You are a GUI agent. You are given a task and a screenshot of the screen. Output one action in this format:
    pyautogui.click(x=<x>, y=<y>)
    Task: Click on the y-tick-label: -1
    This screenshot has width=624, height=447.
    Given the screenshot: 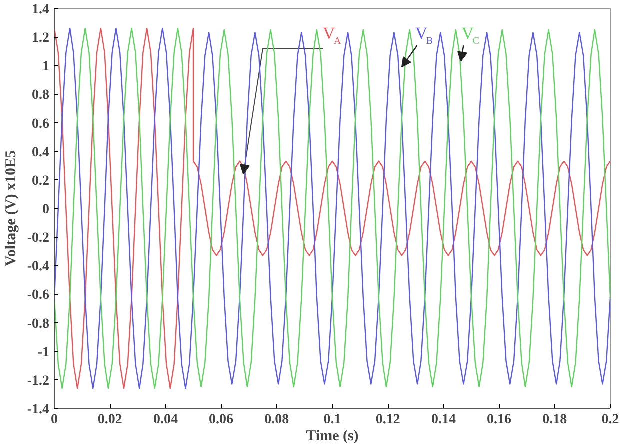 What is the action you would take?
    pyautogui.click(x=44, y=352)
    